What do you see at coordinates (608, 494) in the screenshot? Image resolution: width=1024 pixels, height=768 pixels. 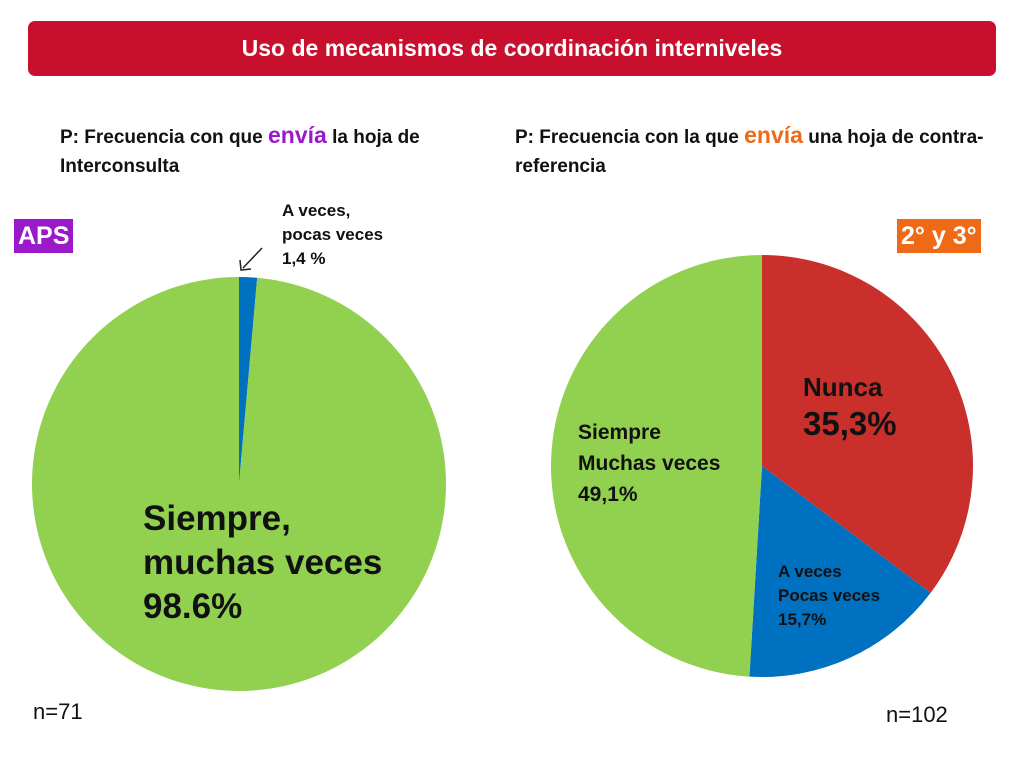 I see `siempre-label-line: 49,1%` at bounding box center [608, 494].